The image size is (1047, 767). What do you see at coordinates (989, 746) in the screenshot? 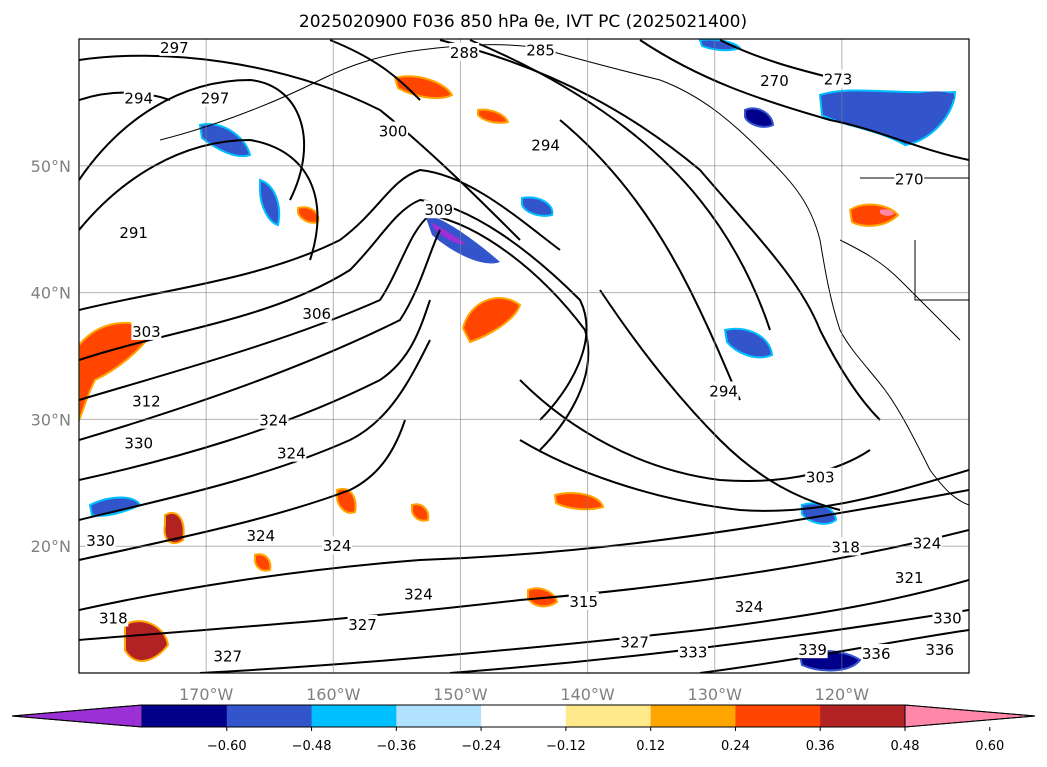
I see `colorbar-tick-label: 0.60` at bounding box center [989, 746].